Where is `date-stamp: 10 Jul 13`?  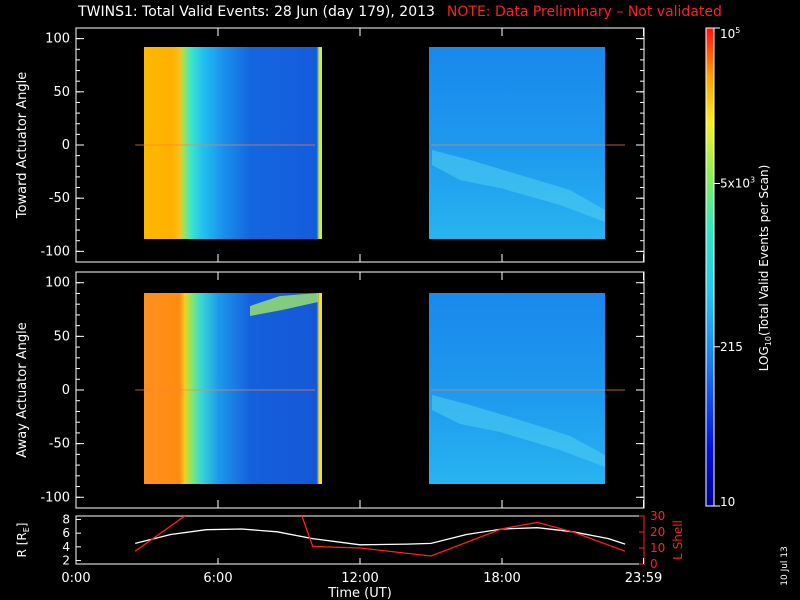 date-stamp: 10 Jul 13 is located at coordinates (785, 566).